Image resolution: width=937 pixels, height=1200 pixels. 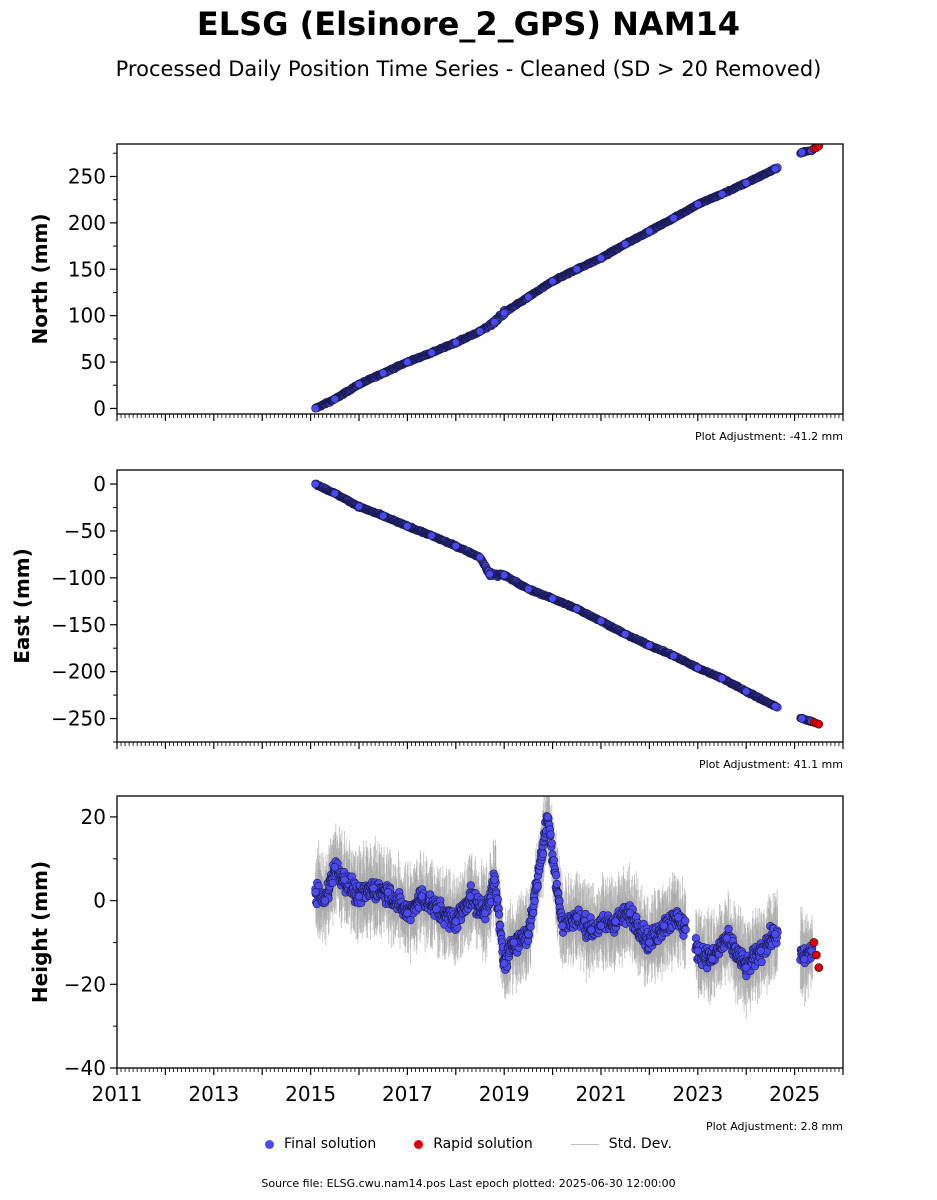 What do you see at coordinates (87, 316) in the screenshot?
I see `y-tick-label: 100` at bounding box center [87, 316].